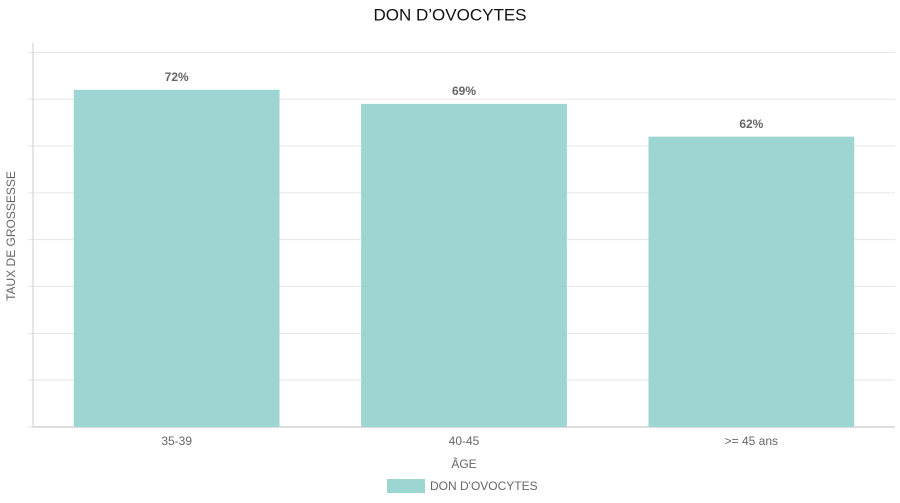 The image size is (900, 503). I want to click on value-label: 69%, so click(464, 91).